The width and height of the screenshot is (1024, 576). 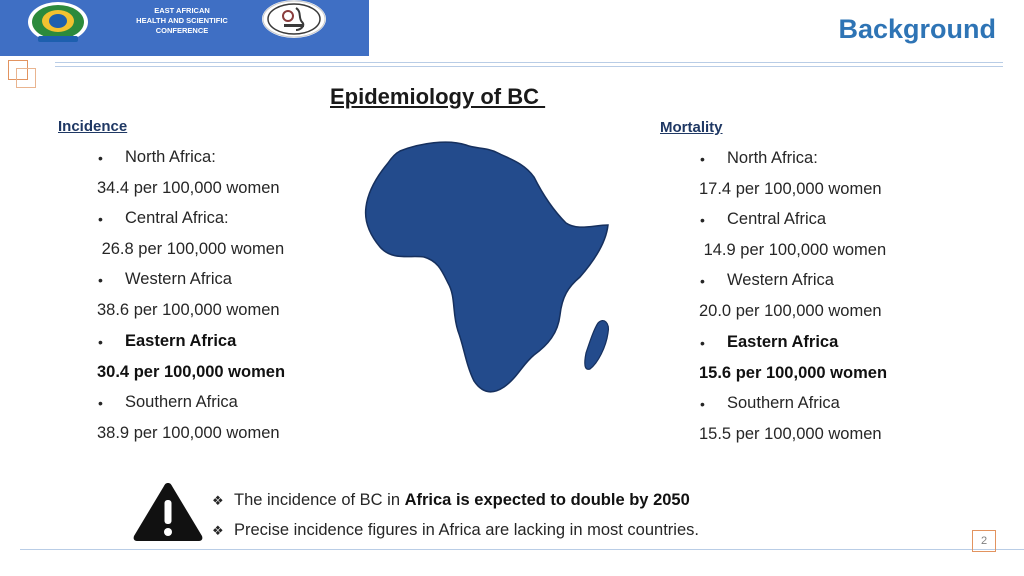 What do you see at coordinates (188, 188) in the screenshot?
I see `incidence-rate: 34.4 per 100,000 women` at bounding box center [188, 188].